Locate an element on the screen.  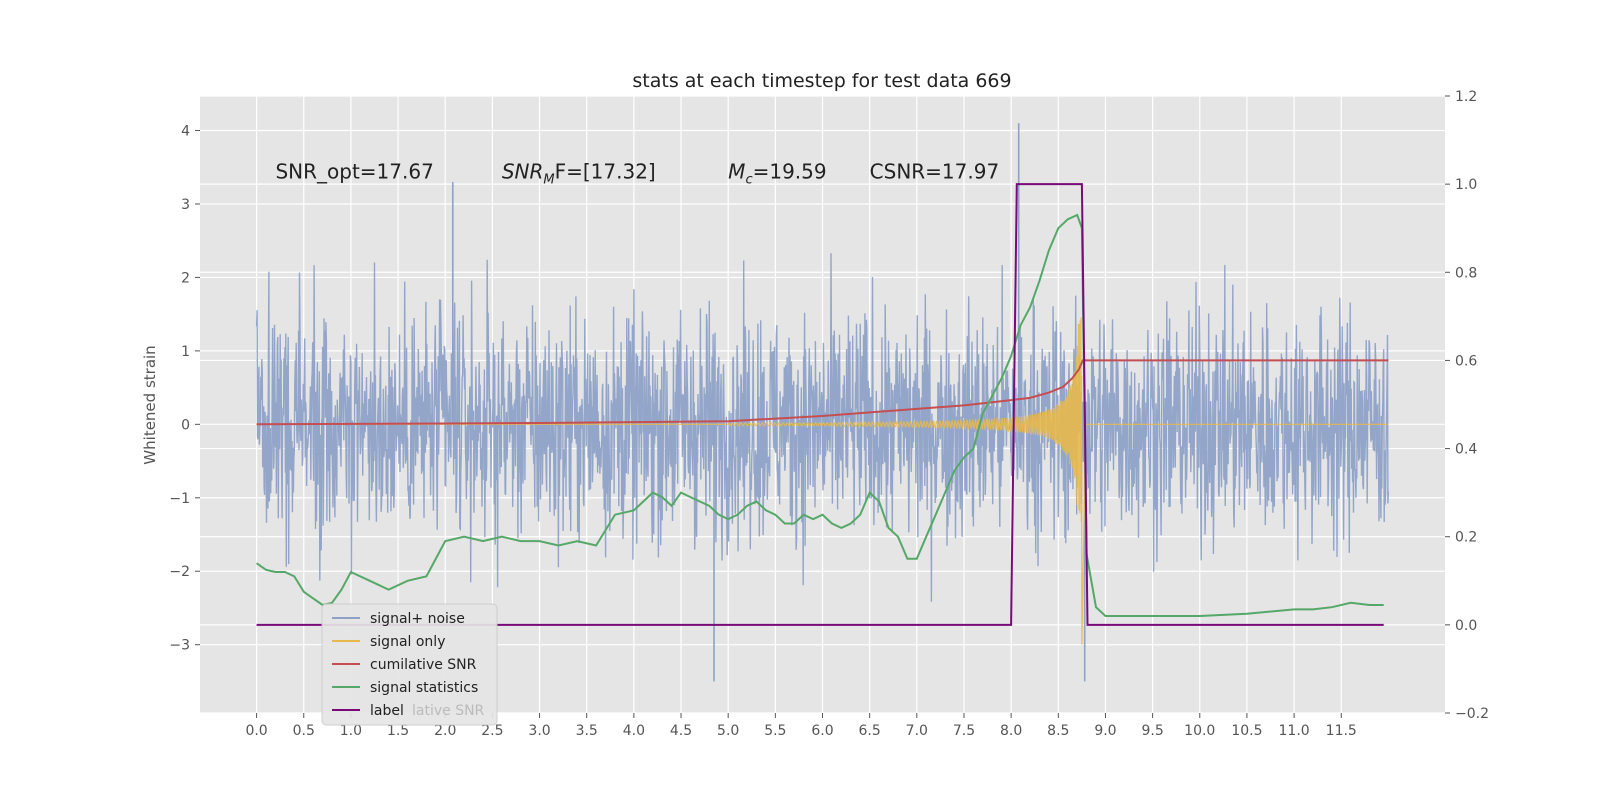
legend-ghost-text: lative SNR is located at coordinates (448, 711).